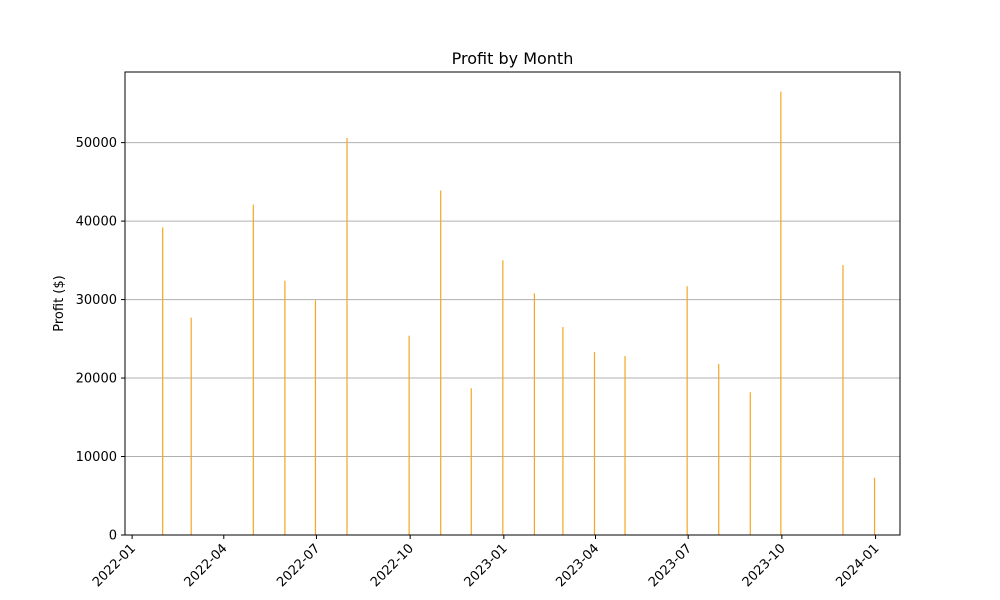 The height and width of the screenshot is (600, 1000). I want to click on y-axis: 0 10000 20000 30000 40000 50000, so click(100, 340).